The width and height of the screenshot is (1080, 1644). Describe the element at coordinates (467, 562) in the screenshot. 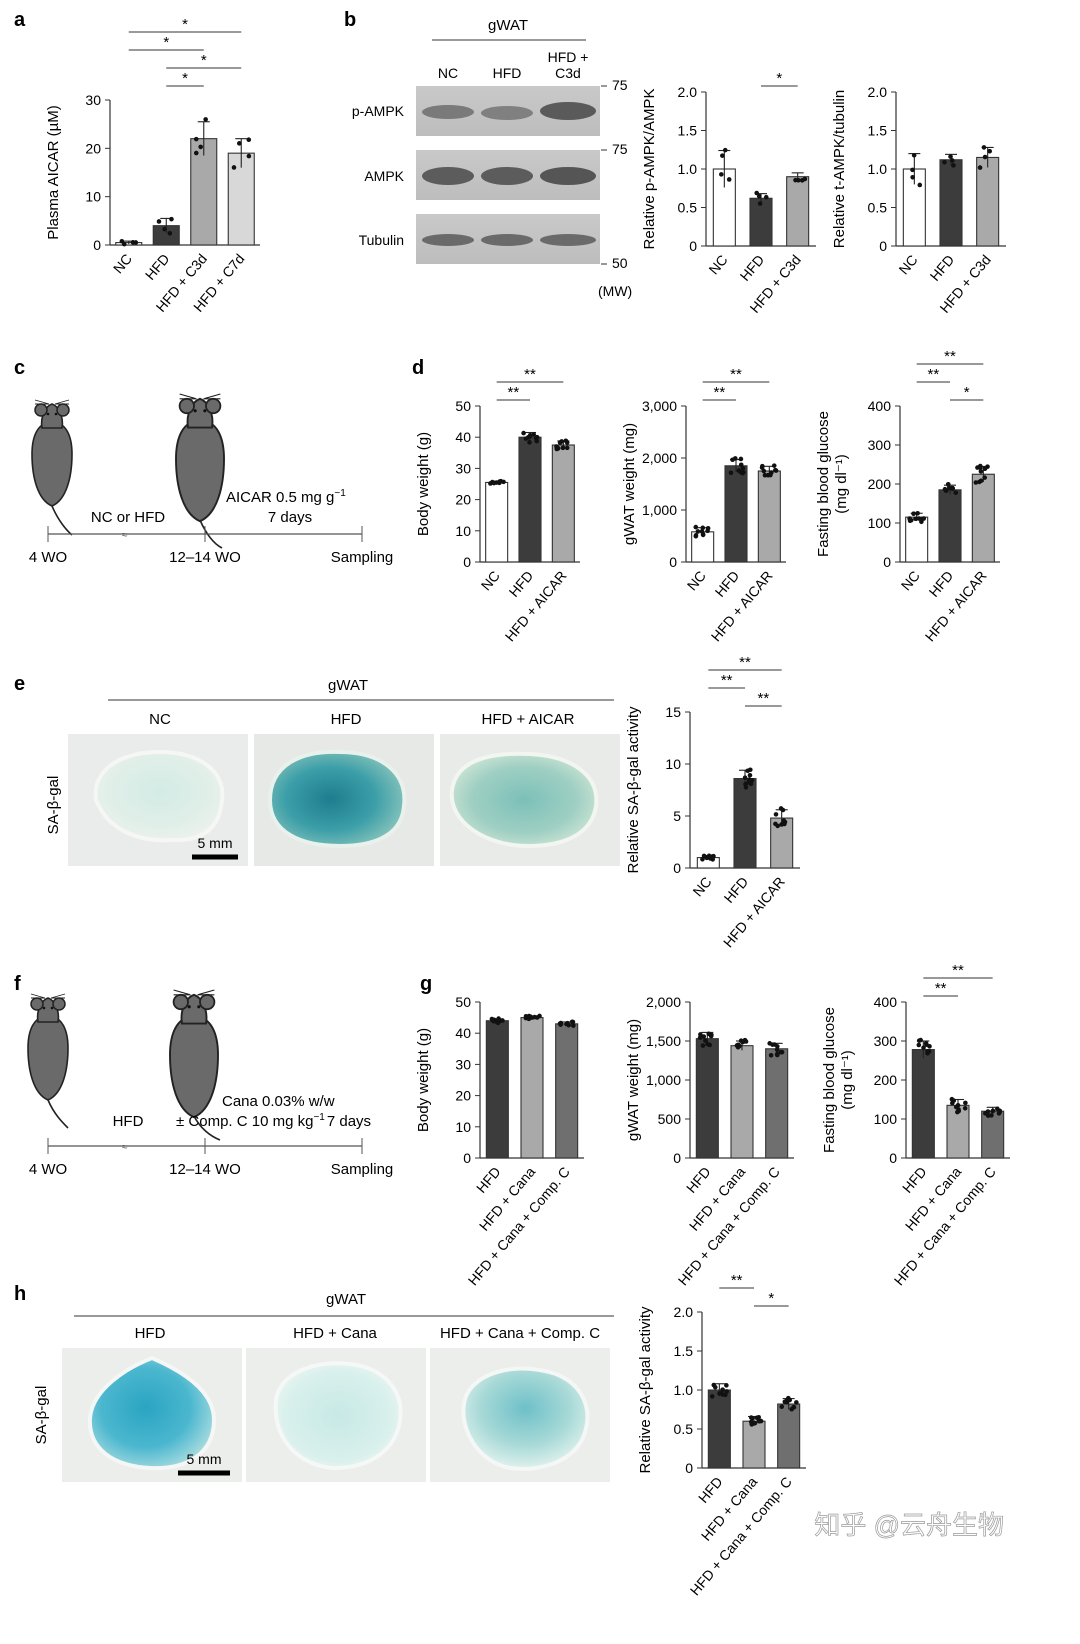

I see `y-tick-label-d1: 0` at that location.